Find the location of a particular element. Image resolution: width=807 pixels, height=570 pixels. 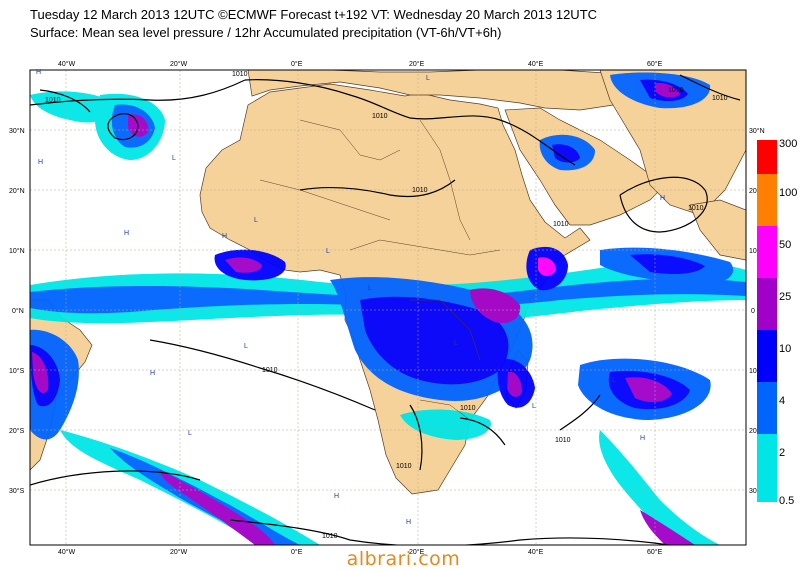

lat-label: 30°S is located at coordinates (17, 491).